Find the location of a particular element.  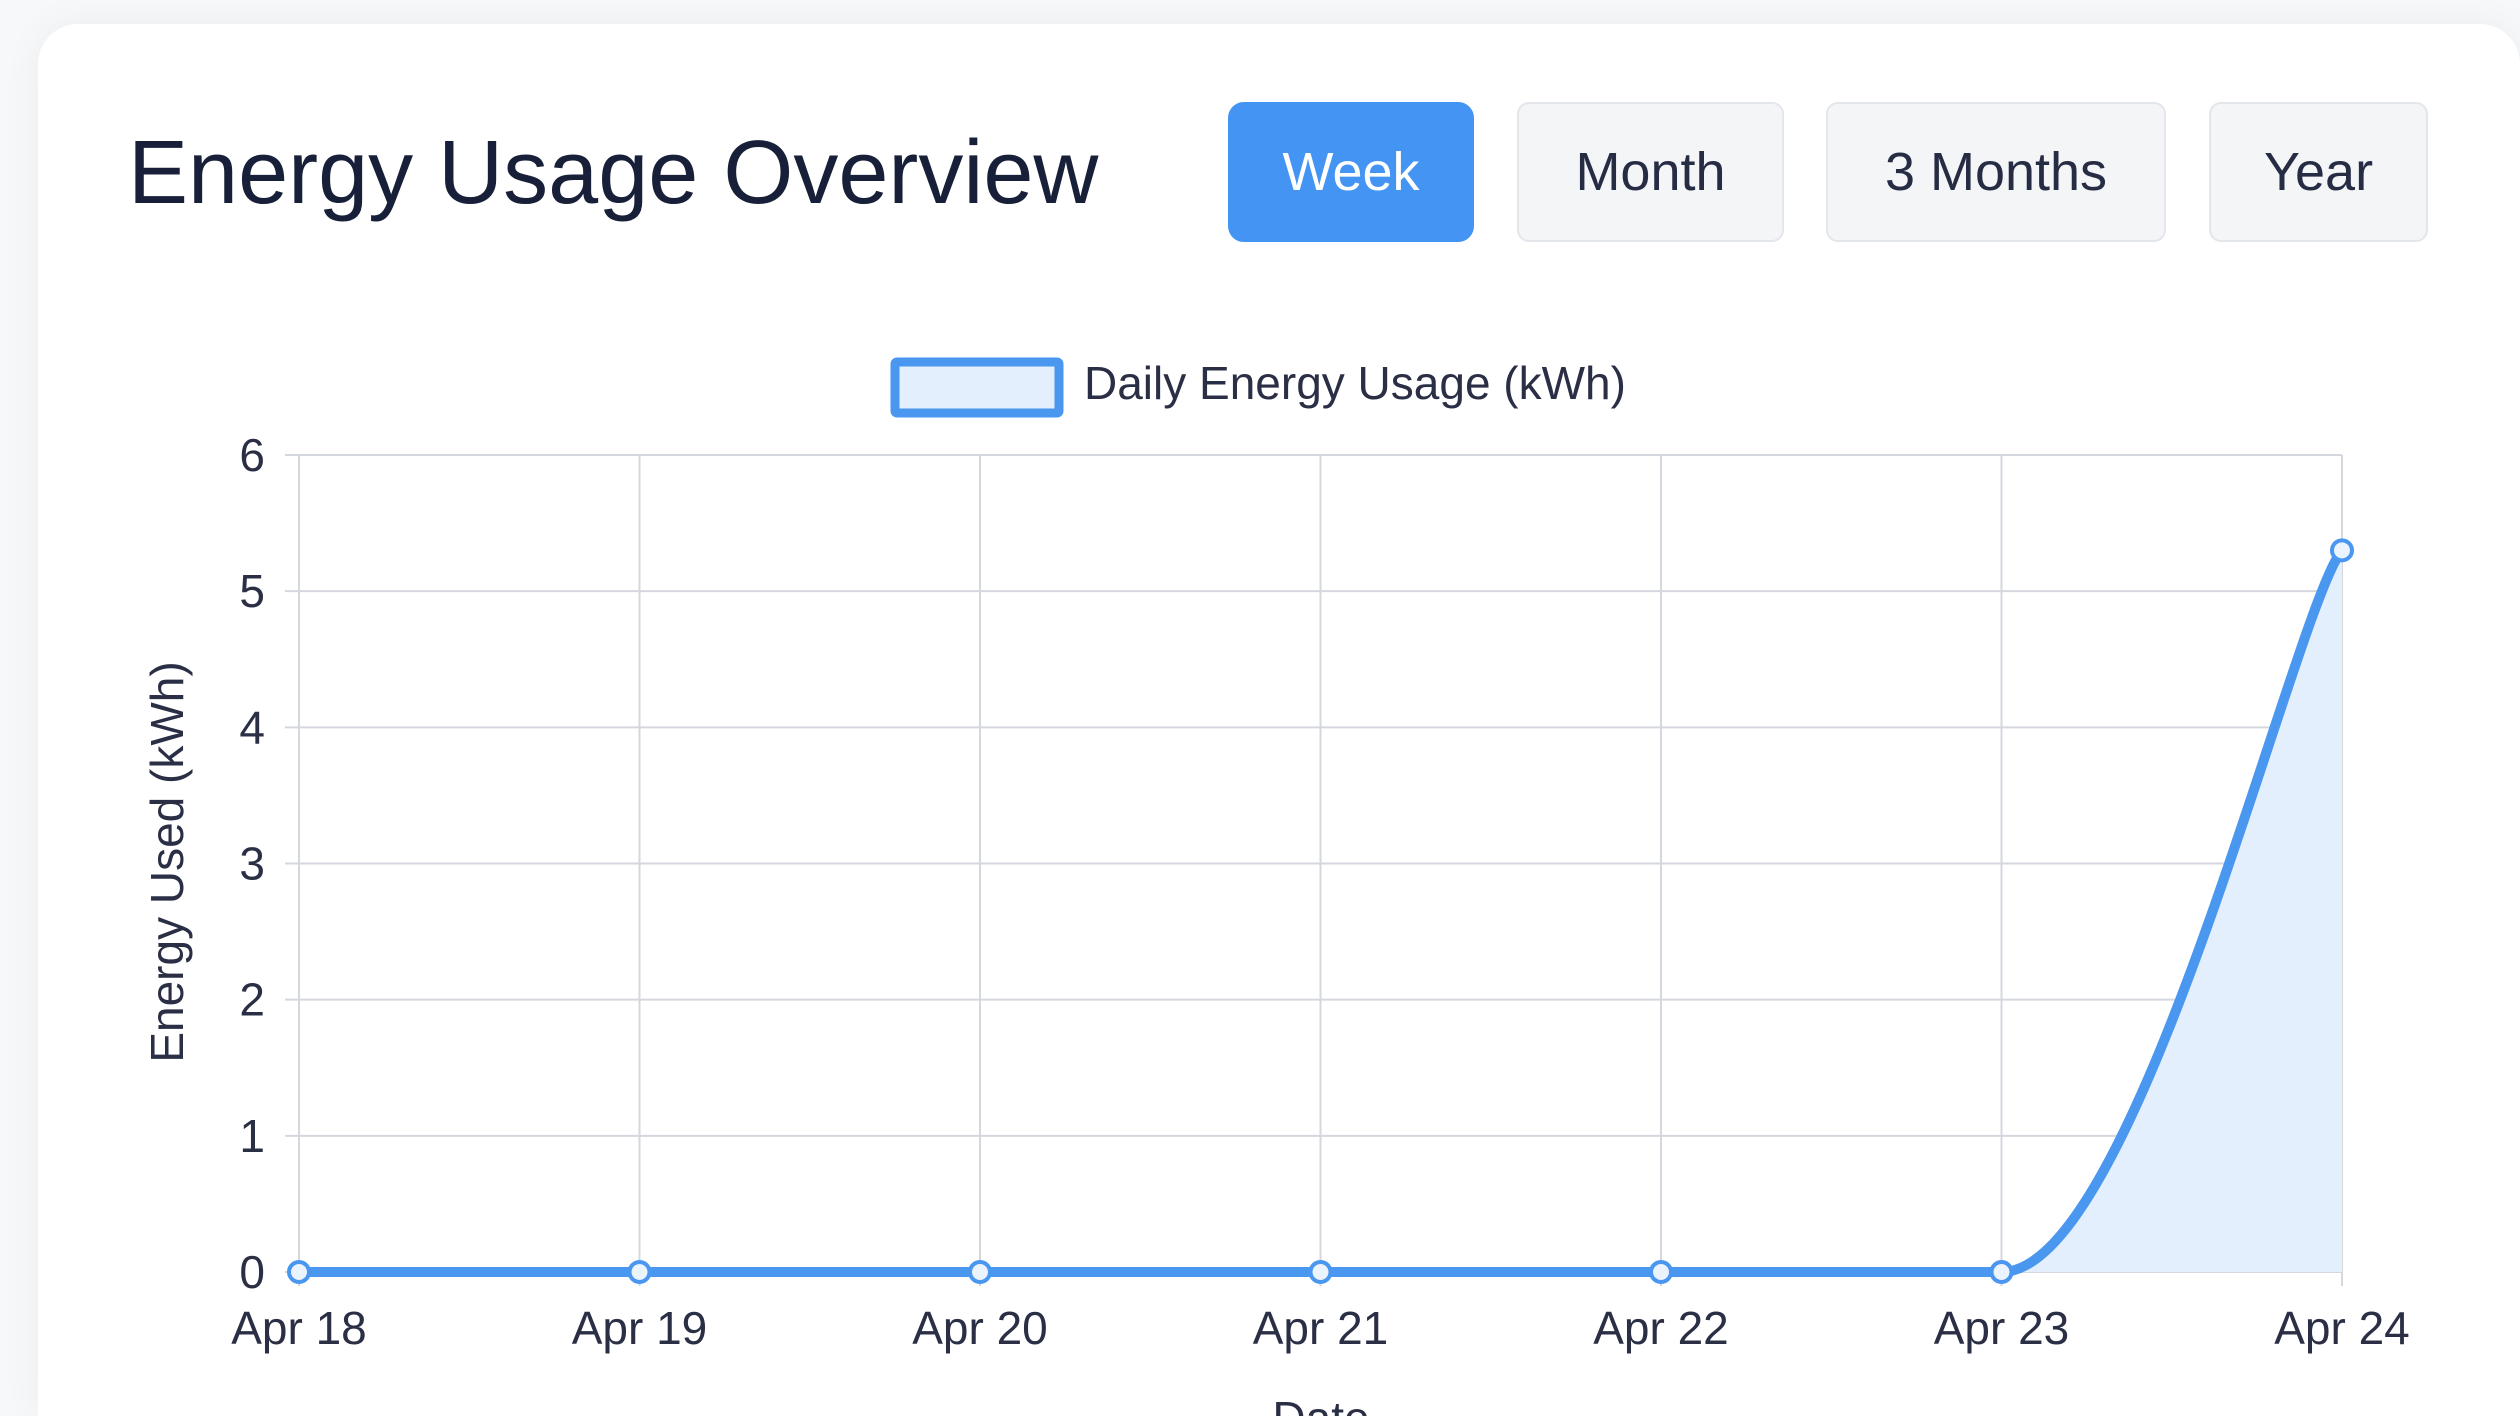

chart-legend: Daily Energy Usage (kWh) is located at coordinates (1258, 387).